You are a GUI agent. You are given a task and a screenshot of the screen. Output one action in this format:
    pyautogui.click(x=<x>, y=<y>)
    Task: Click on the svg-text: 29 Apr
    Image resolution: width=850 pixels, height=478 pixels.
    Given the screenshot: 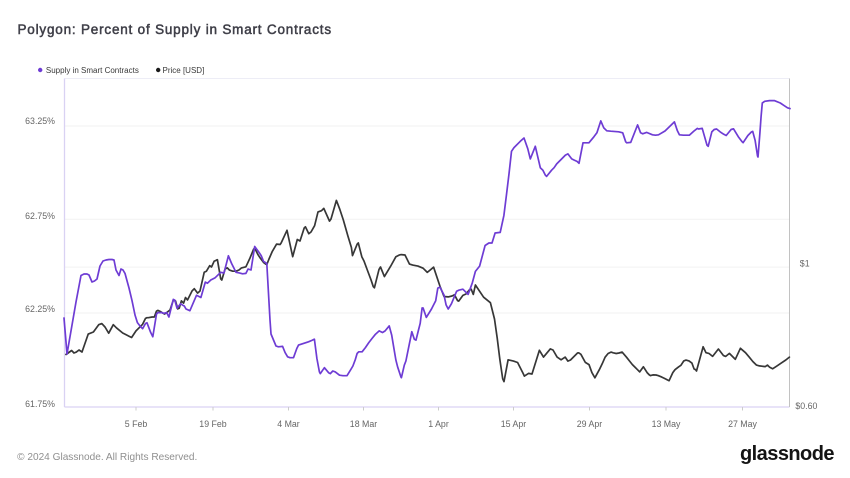 What is the action you would take?
    pyautogui.click(x=590, y=424)
    